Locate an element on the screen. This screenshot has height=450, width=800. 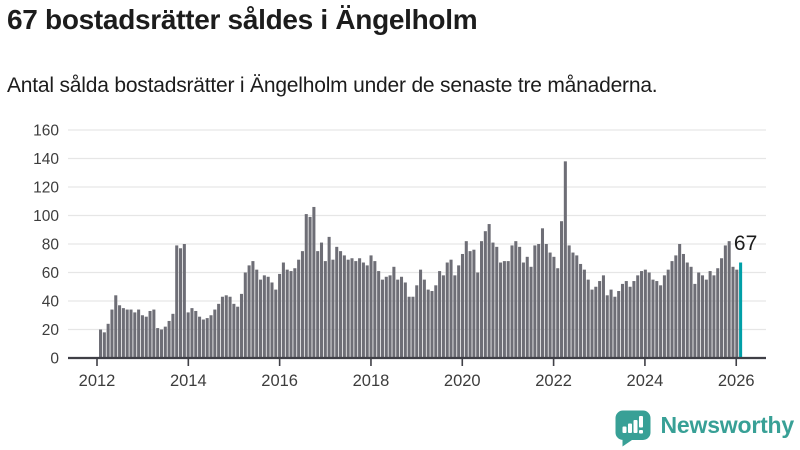
newsworthy-logo: Newsworthy is located at coordinates (704, 428).